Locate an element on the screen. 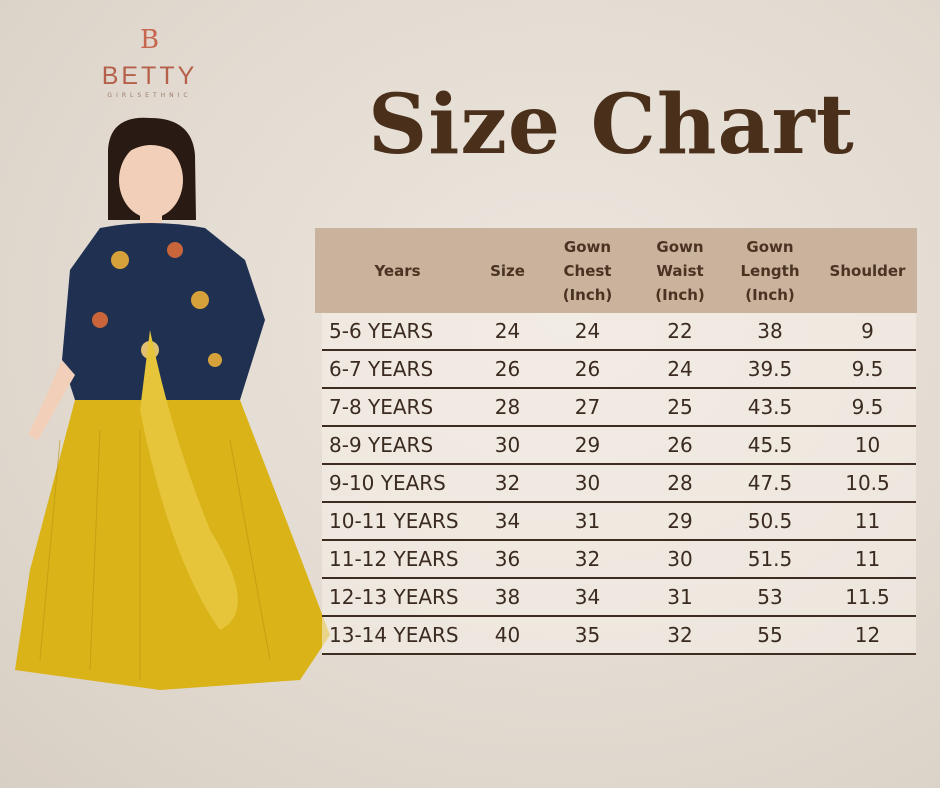 This screenshot has height=788, width=940. cell-gown-length: 55 is located at coordinates (770, 635).